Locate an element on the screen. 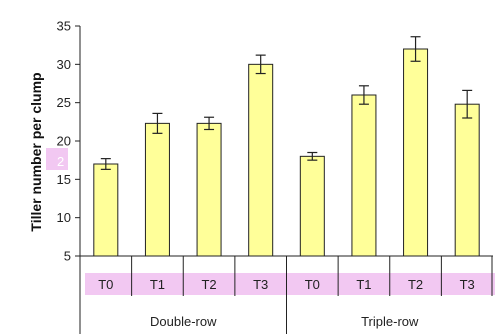 This screenshot has height=334, width=495. y-axis: 5 10 15 20 25 30 35 is located at coordinates (69, 141).